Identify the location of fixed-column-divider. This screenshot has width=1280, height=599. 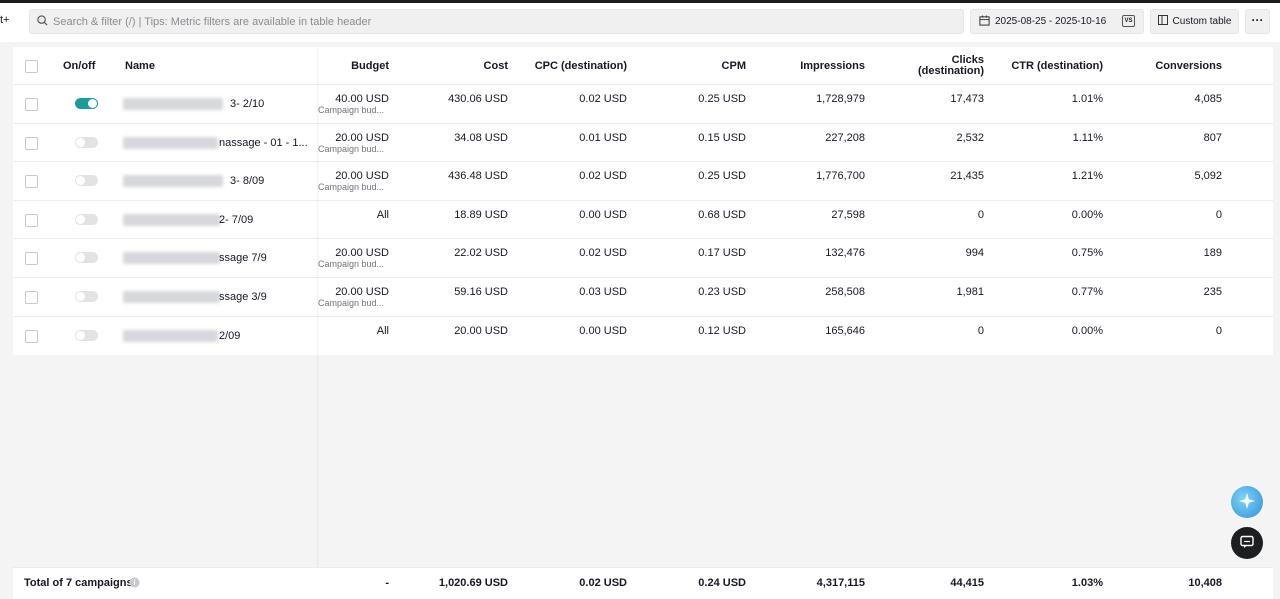
(318, 323).